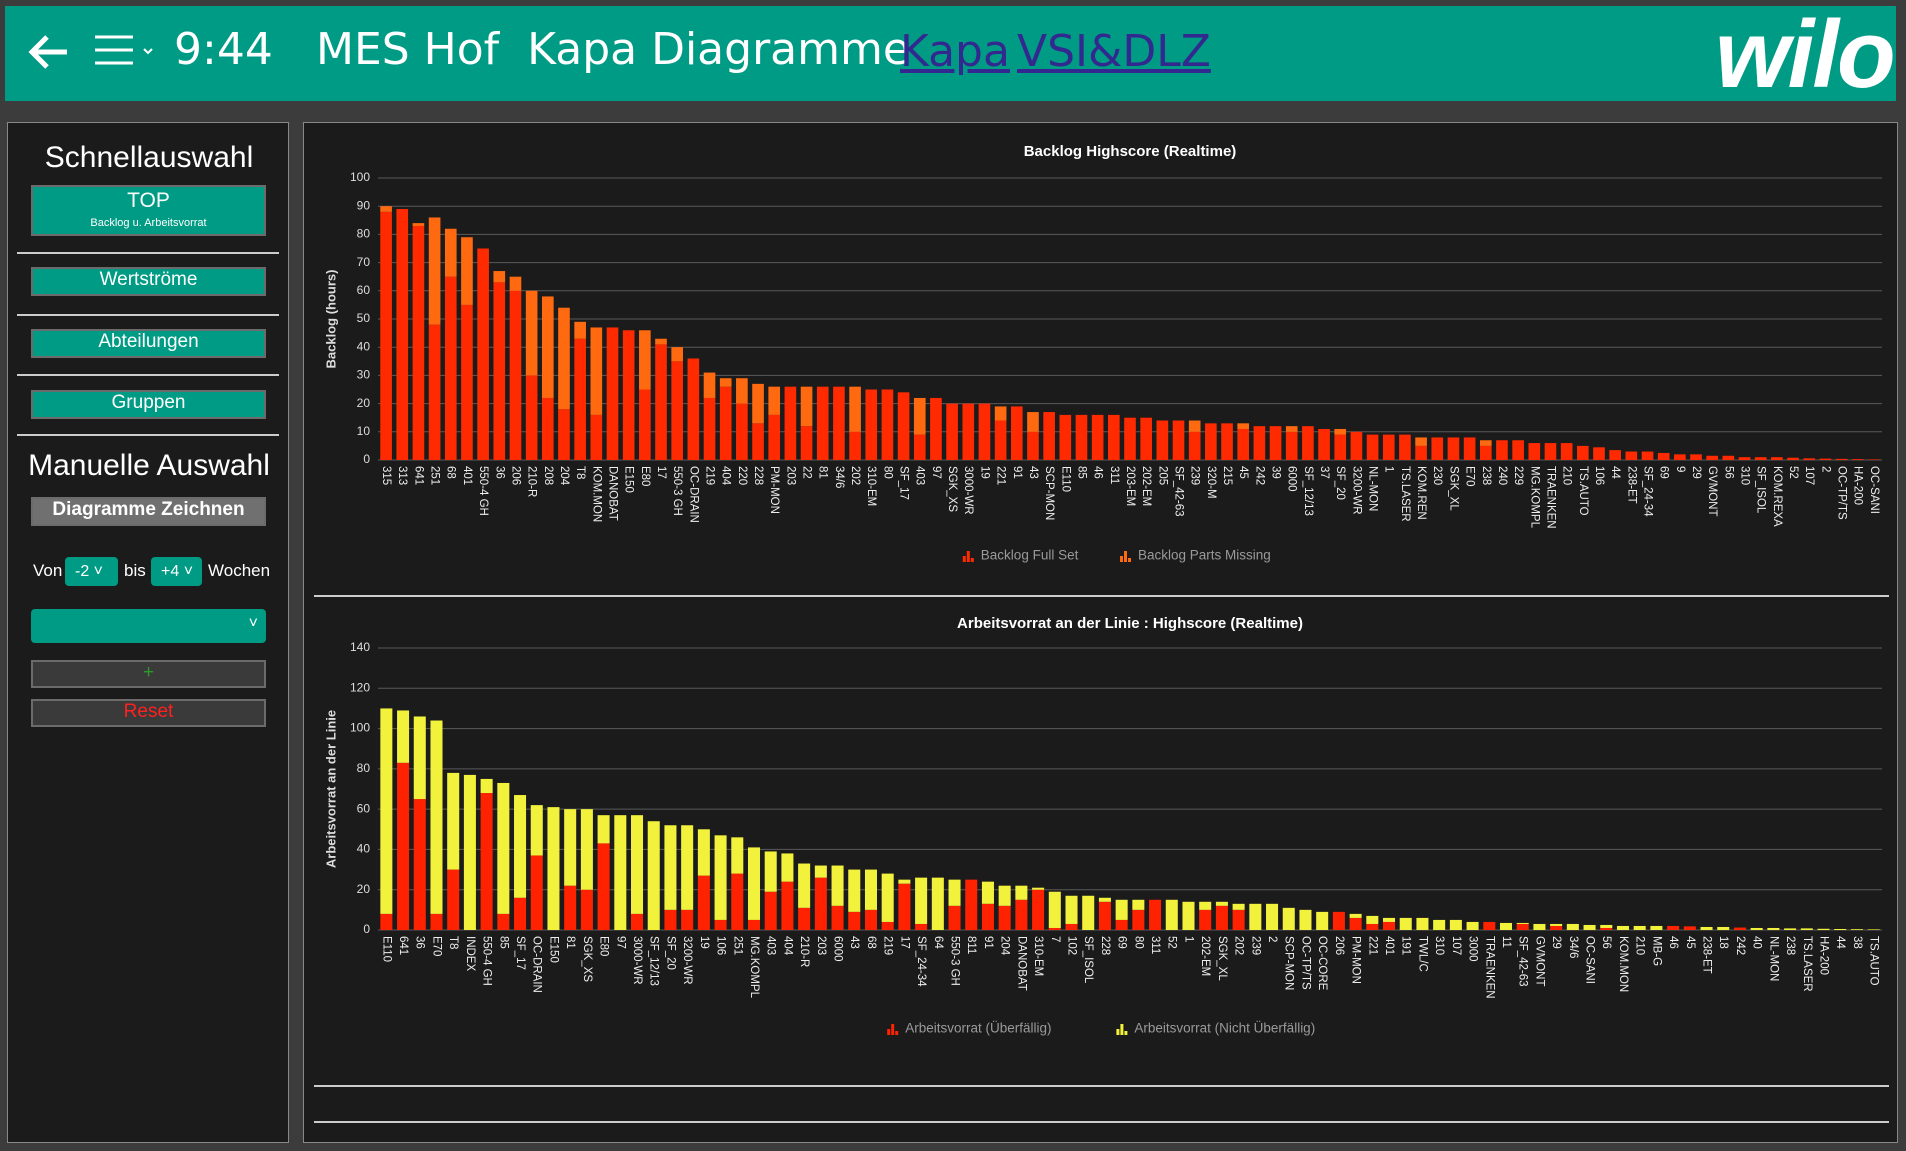  What do you see at coordinates (1696, 472) in the screenshot?
I see `x-tick-label: 29` at bounding box center [1696, 472].